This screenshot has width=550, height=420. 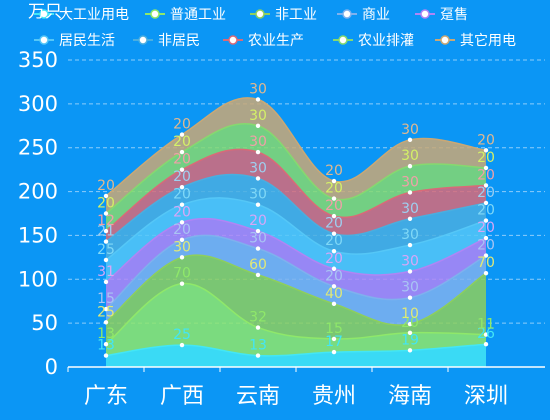 I want to click on legend-item: 非居民, so click(x=166, y=41).